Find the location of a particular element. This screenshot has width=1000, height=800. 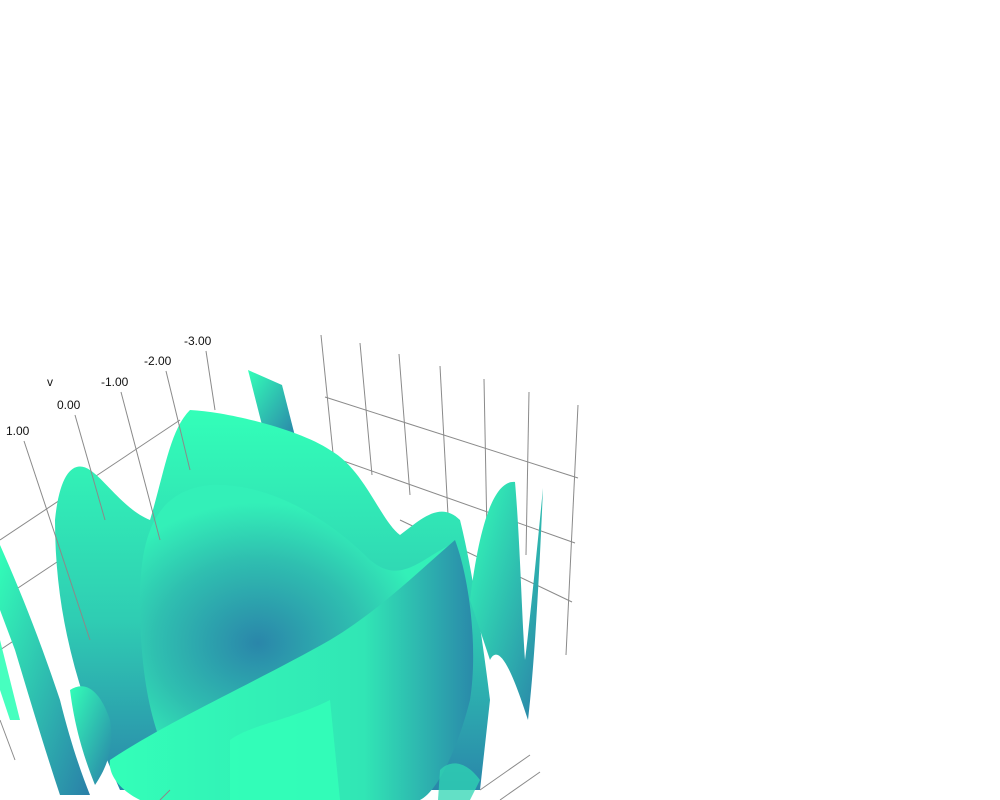

y-tick-label: -3.00 is located at coordinates (198, 341).